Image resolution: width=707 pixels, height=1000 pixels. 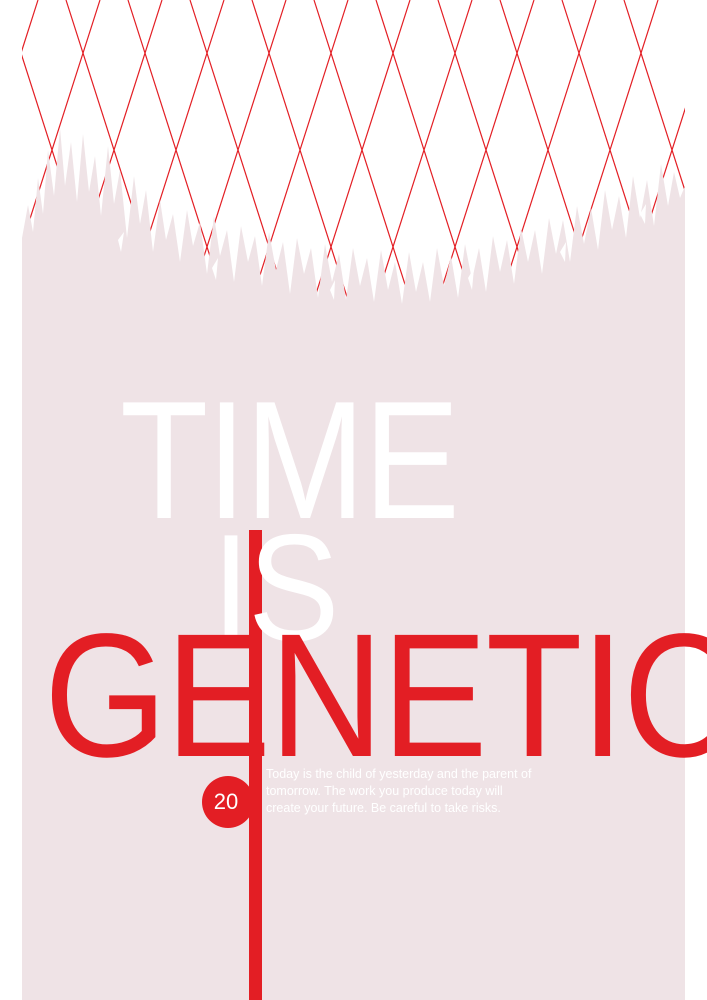 I want to click on badge-number: 20, so click(x=226, y=801).